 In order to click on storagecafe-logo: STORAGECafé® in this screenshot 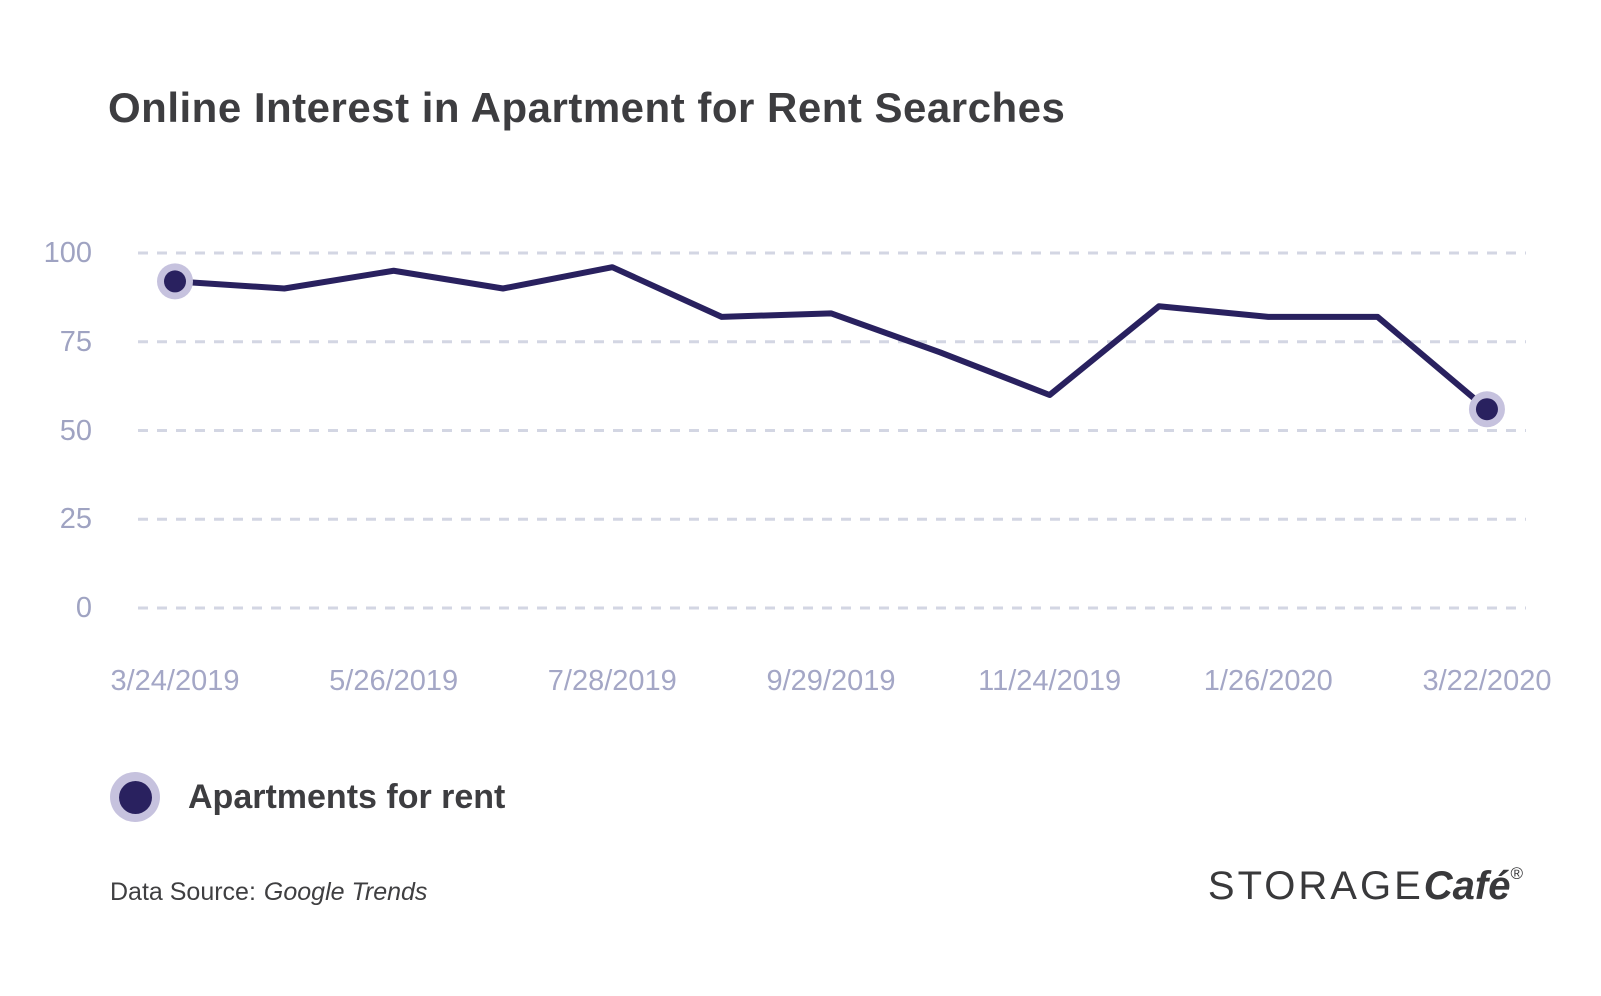, I will do `click(1365, 886)`.